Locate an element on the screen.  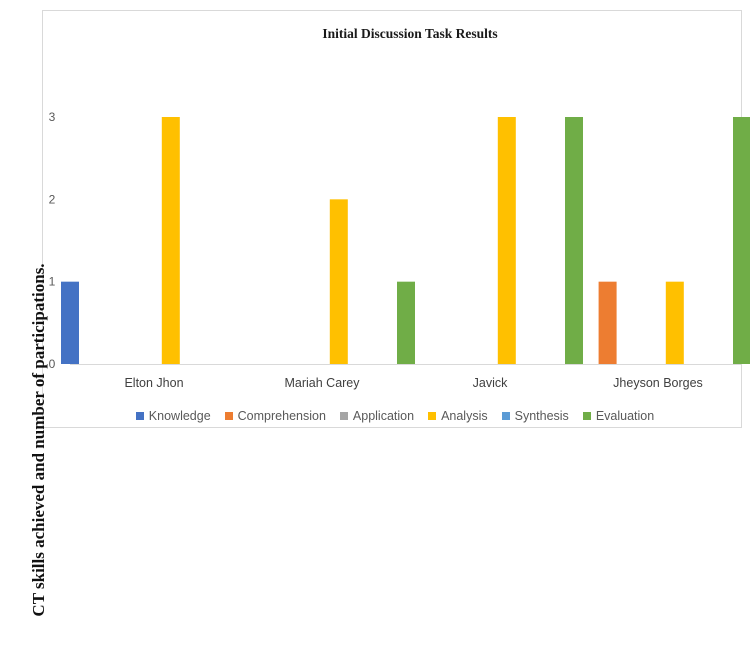
legend-item-comprehension: Comprehension is located at coordinates (275, 416).